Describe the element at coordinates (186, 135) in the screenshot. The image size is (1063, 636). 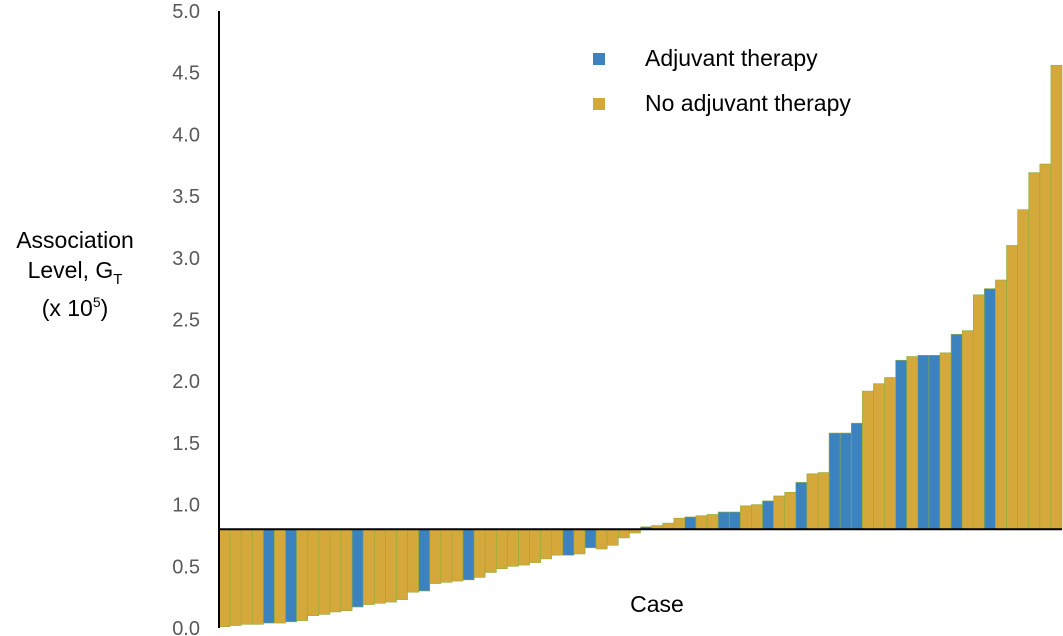
I see `y-tick-label: 4.0` at that location.